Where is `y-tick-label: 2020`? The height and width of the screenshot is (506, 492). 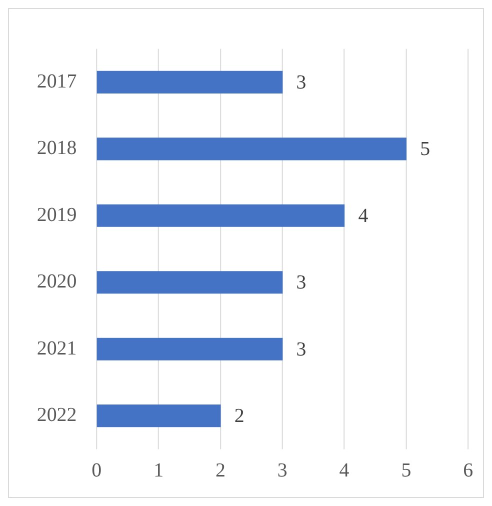 y-tick-label: 2020 is located at coordinates (56, 281).